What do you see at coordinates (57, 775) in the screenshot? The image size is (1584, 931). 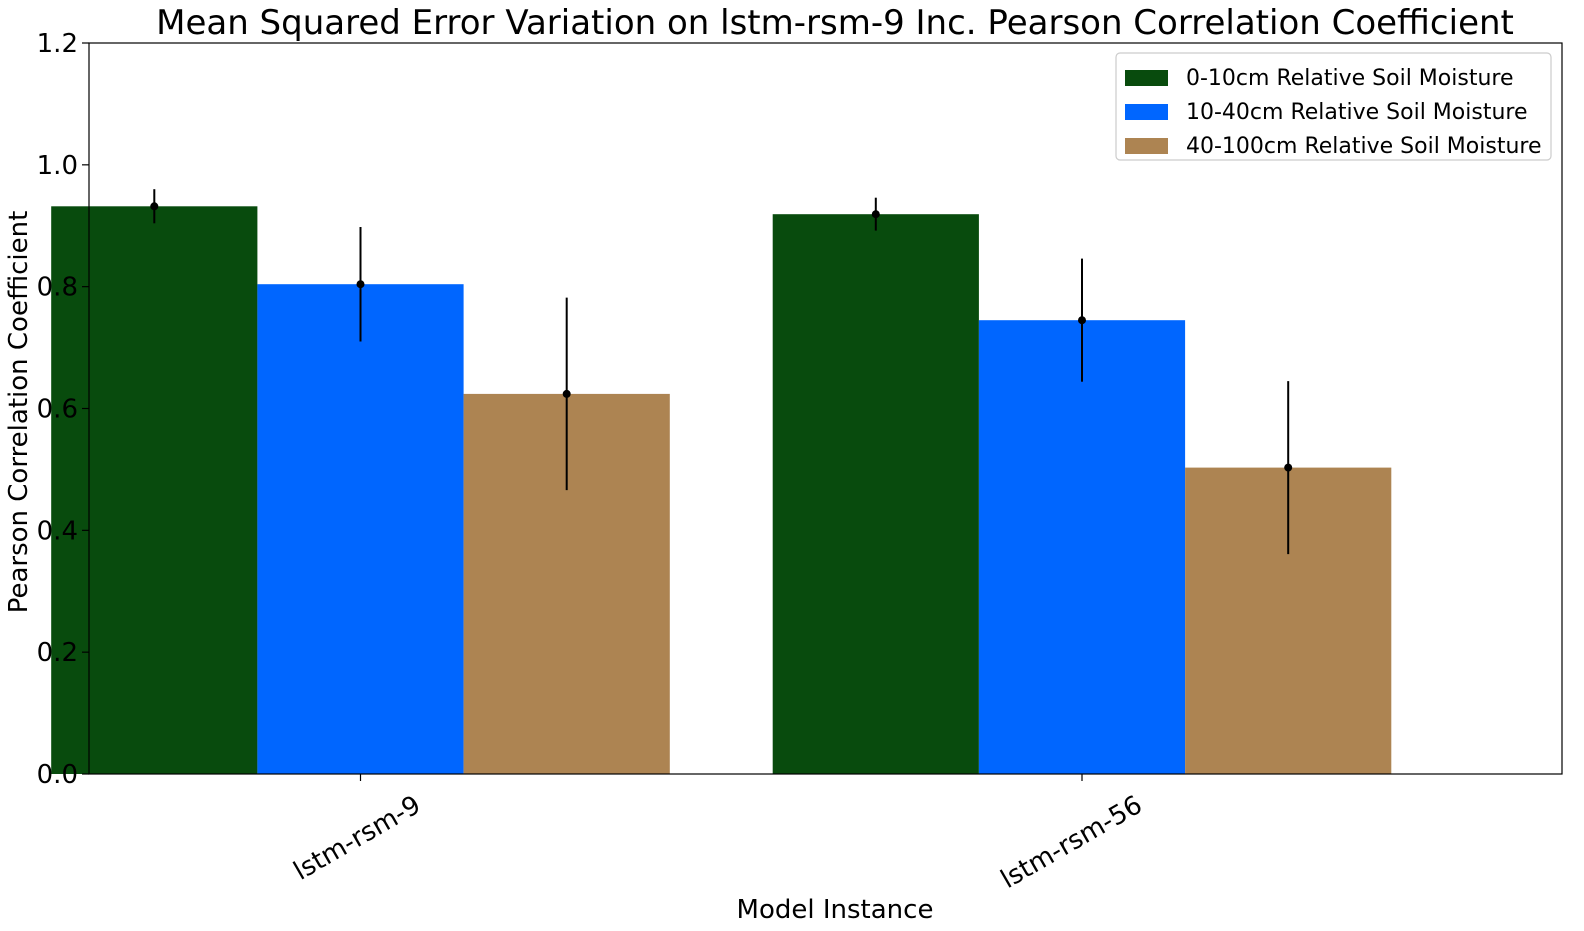 I see `y-tick-label: 0.0` at bounding box center [57, 775].